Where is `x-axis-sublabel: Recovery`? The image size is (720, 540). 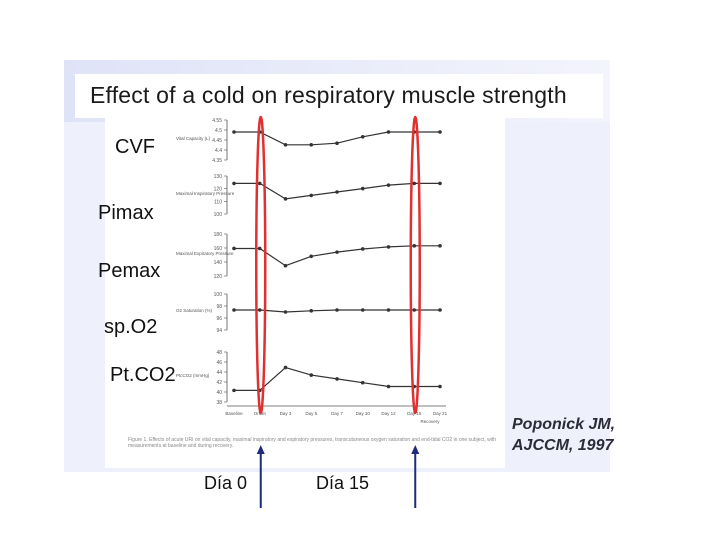 x-axis-sublabel: Recovery is located at coordinates (430, 421).